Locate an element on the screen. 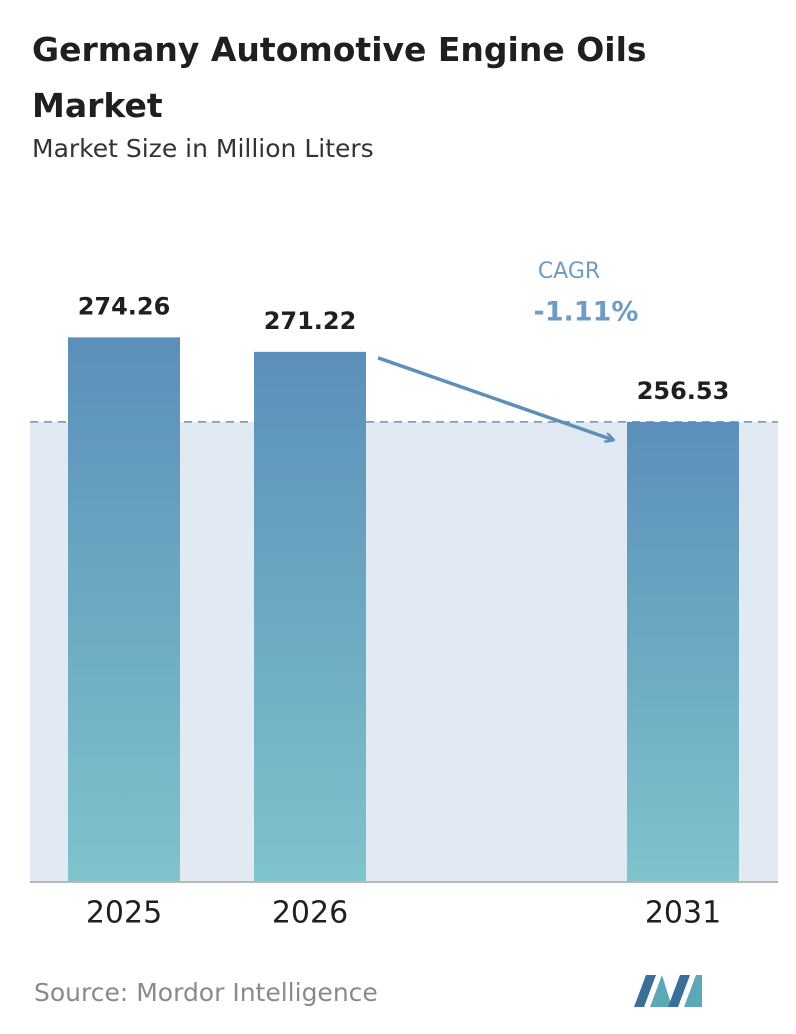 This screenshot has height=1034, width=796. cagr-value: -1.11% is located at coordinates (586, 312).